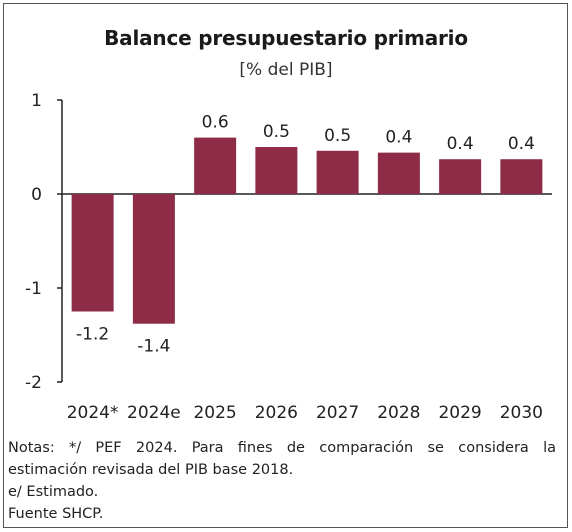 The height and width of the screenshot is (532, 572). Describe the element at coordinates (286, 70) in the screenshot. I see `chart-subtitle: [% del PIB]` at that location.